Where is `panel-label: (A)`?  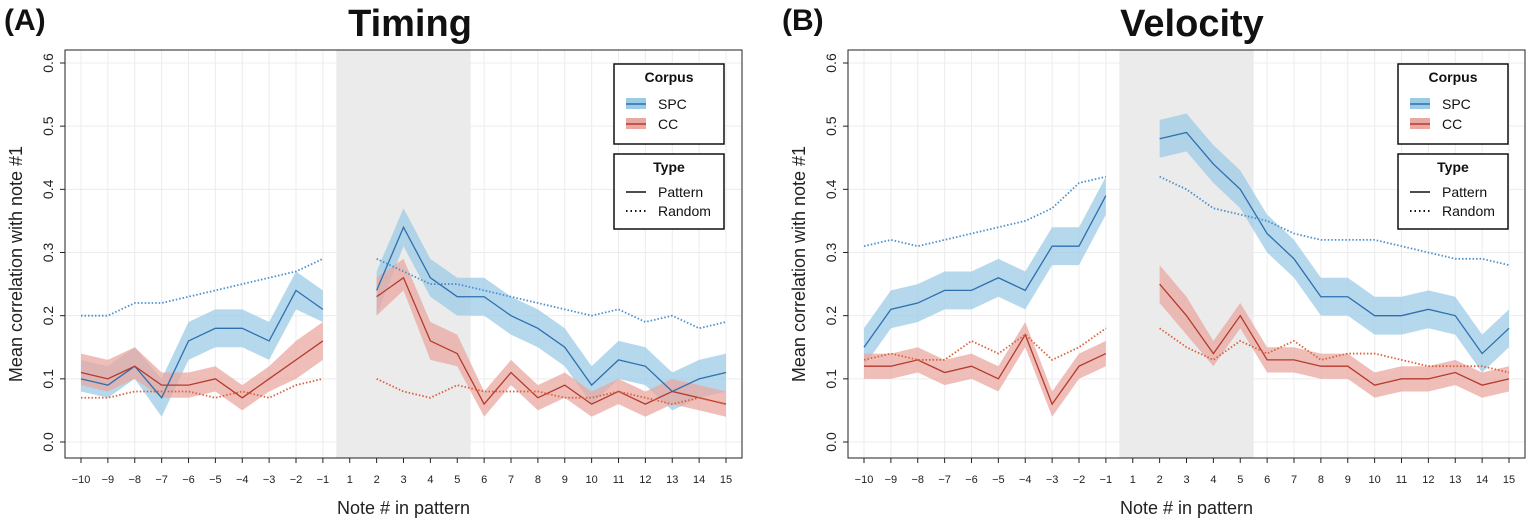 panel-label: (A) is located at coordinates (25, 20).